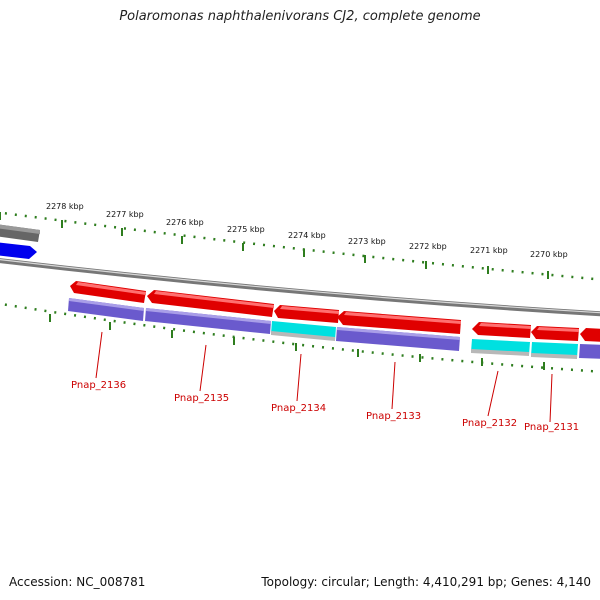  I want to click on genome-backbone-highlight, so click(300, 286).